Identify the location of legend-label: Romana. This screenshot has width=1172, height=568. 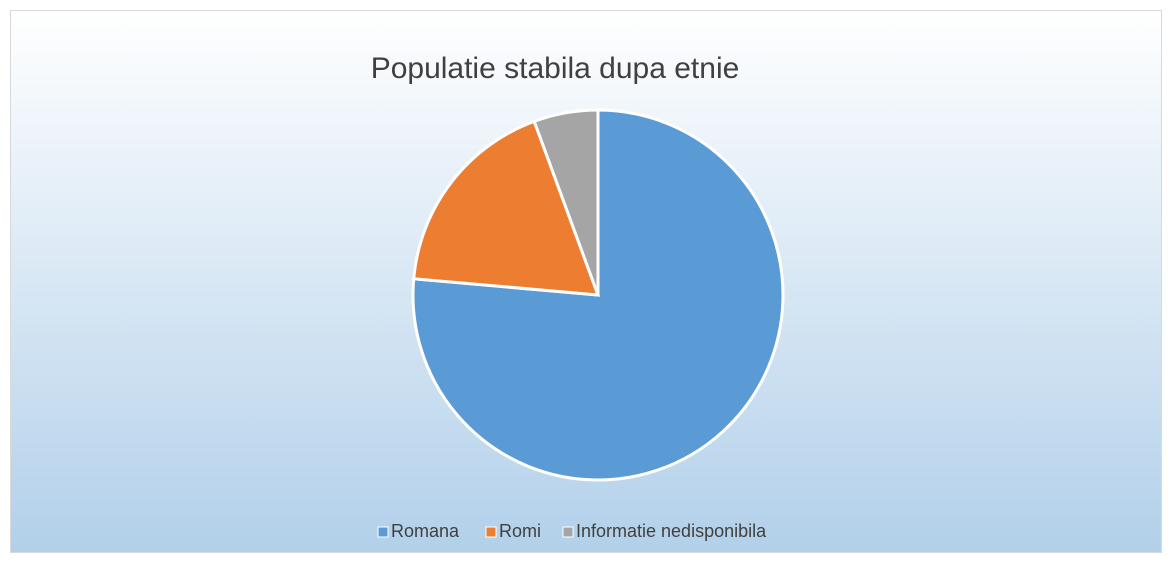
(425, 531).